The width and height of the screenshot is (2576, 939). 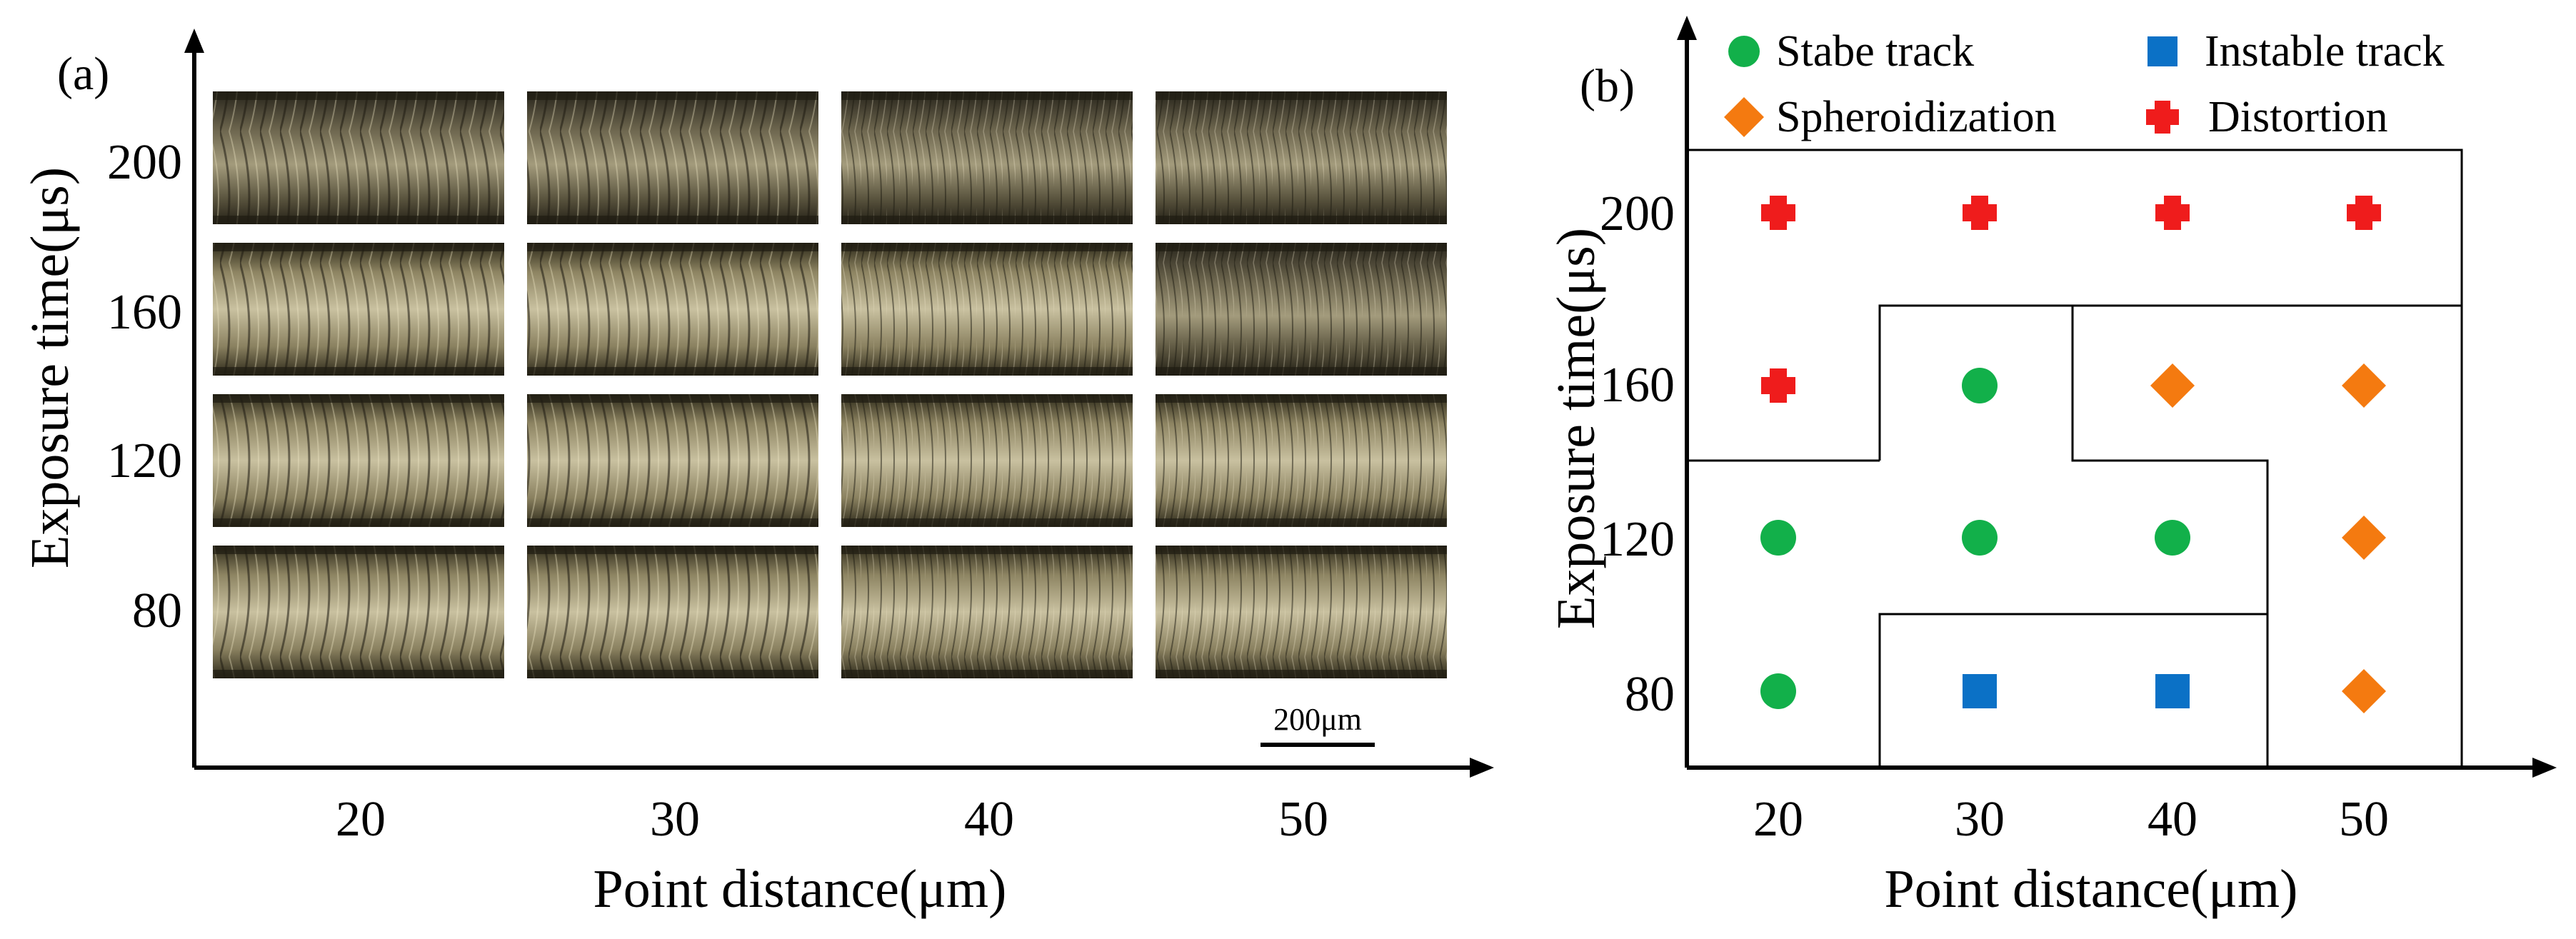 What do you see at coordinates (1301, 612) in the screenshot?
I see `micrograph-80us-50um` at bounding box center [1301, 612].